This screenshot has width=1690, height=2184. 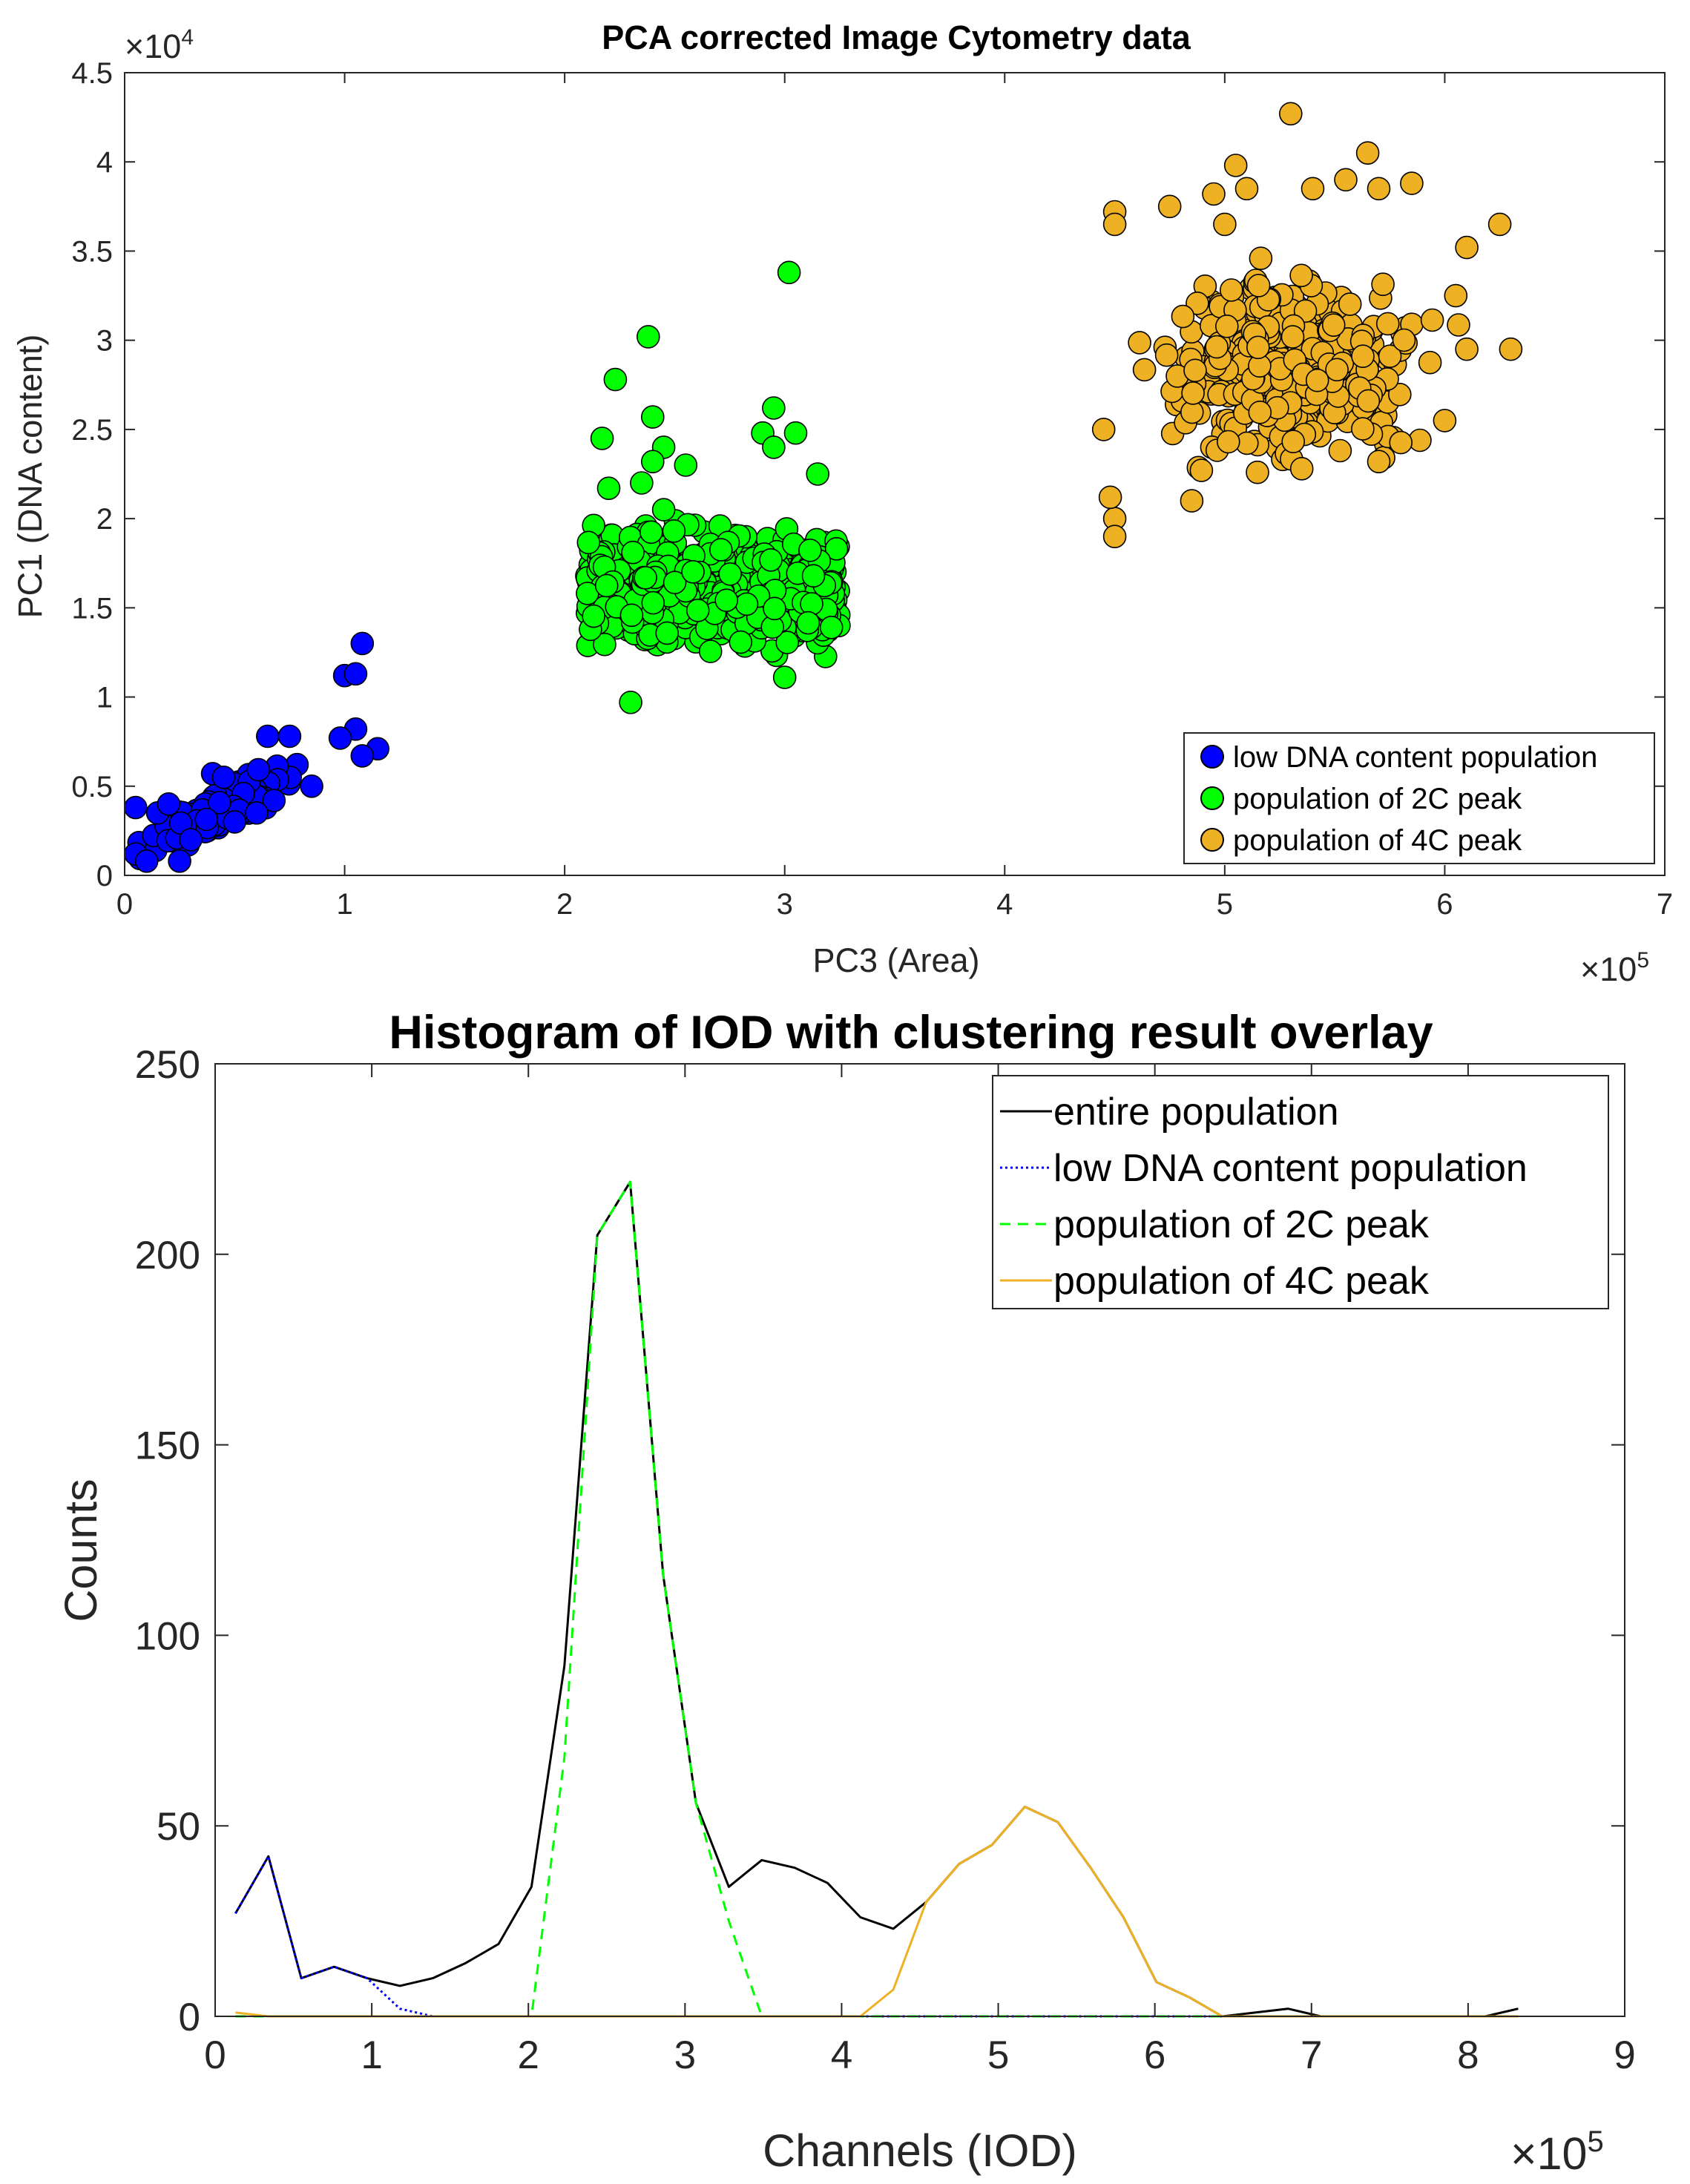 What do you see at coordinates (1625, 2055) in the screenshot?
I see `histogram-xtick-label: 9` at bounding box center [1625, 2055].